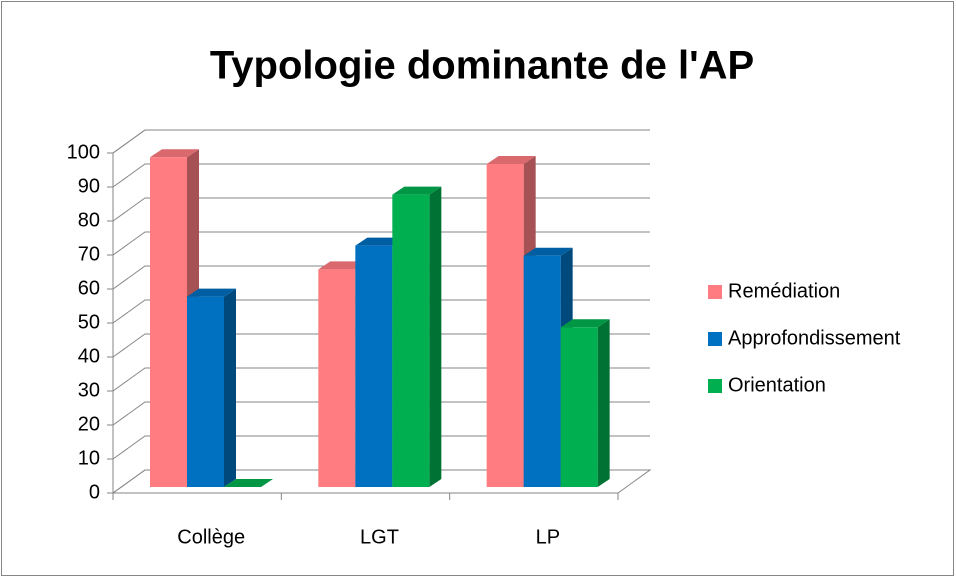 This screenshot has width=956, height=578. I want to click on y-tick-label: 80, so click(89, 220).